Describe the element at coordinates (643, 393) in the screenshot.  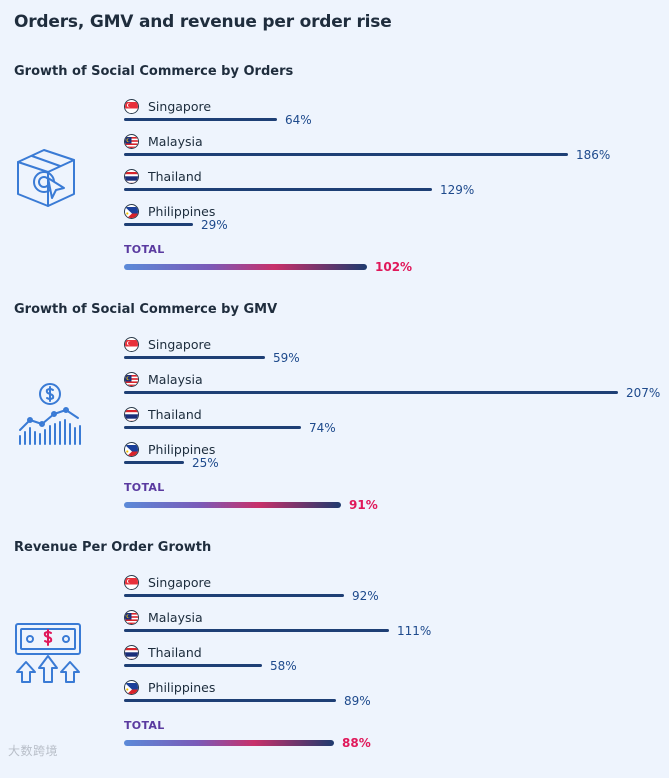
I see `data-label: 207%` at that location.